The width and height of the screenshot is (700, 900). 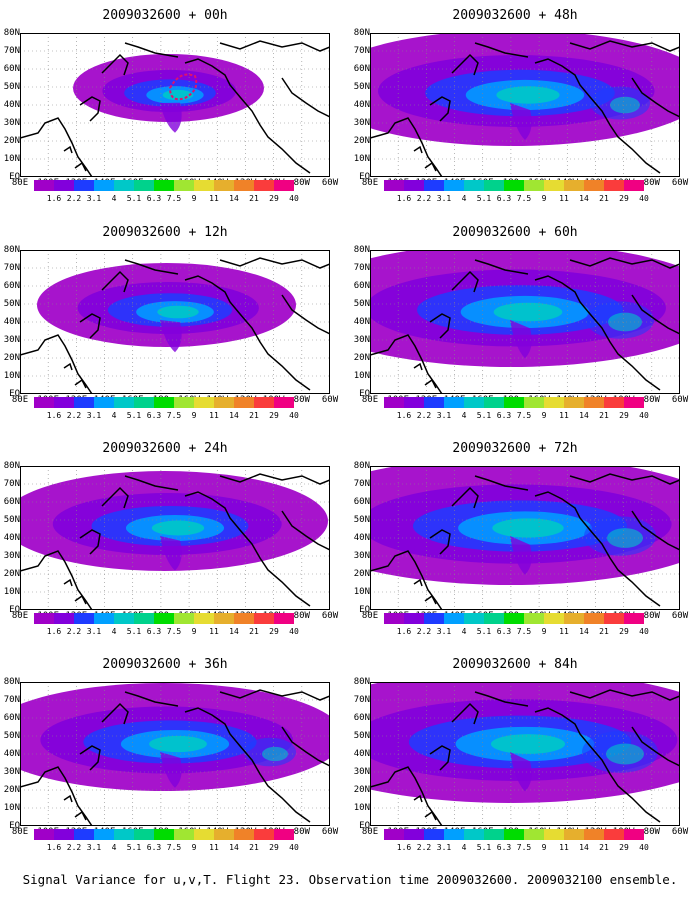 I want to click on variance-map, so click(x=525, y=538).